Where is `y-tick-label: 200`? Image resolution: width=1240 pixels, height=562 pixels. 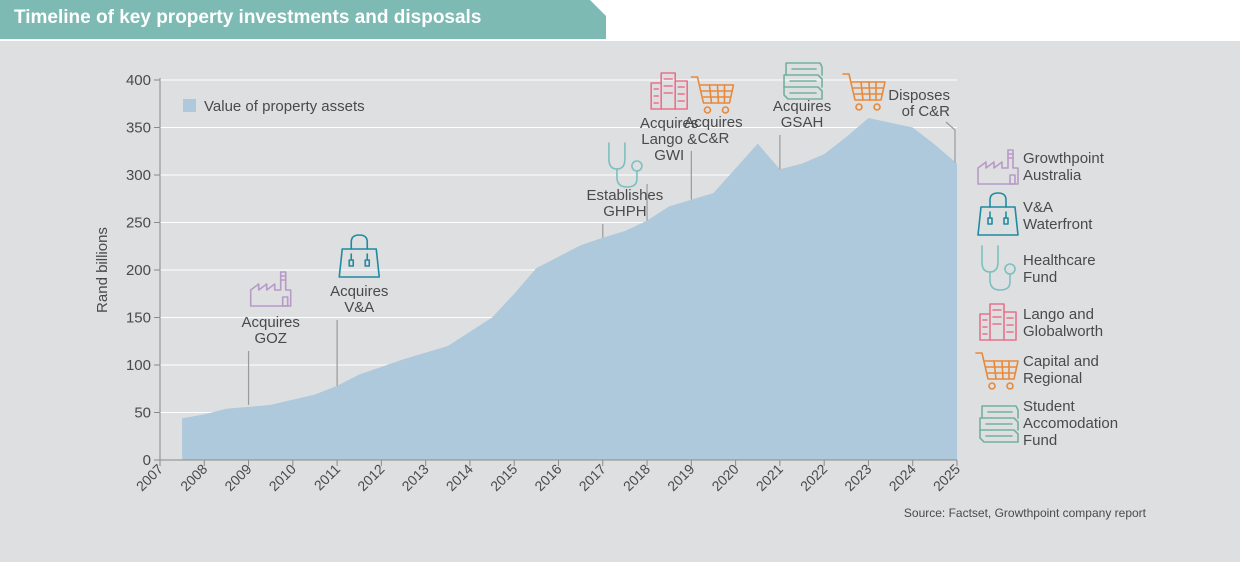
y-tick-label: 200 is located at coordinates (138, 270).